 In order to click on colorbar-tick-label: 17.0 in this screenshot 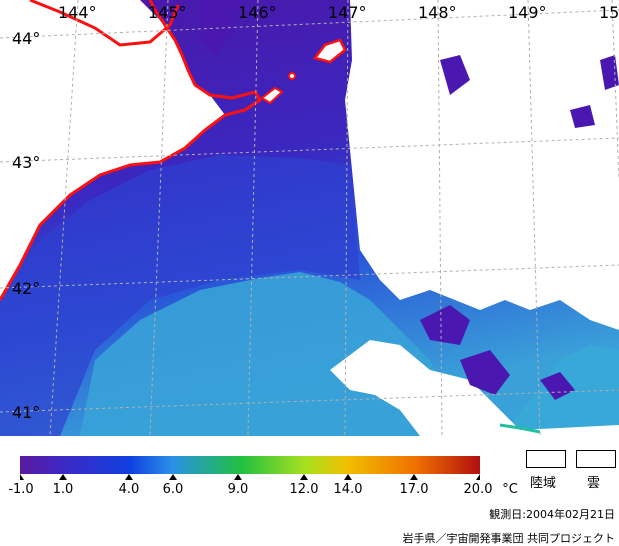, I will do `click(414, 489)`.